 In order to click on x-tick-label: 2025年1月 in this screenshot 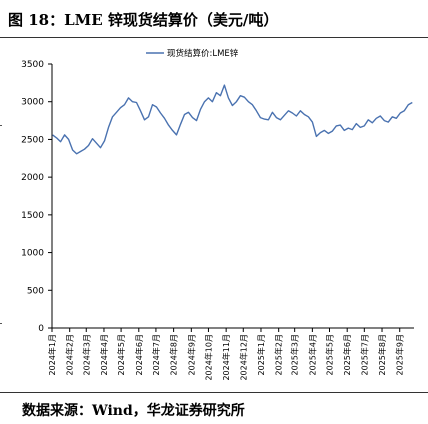, I will do `click(261, 354)`.